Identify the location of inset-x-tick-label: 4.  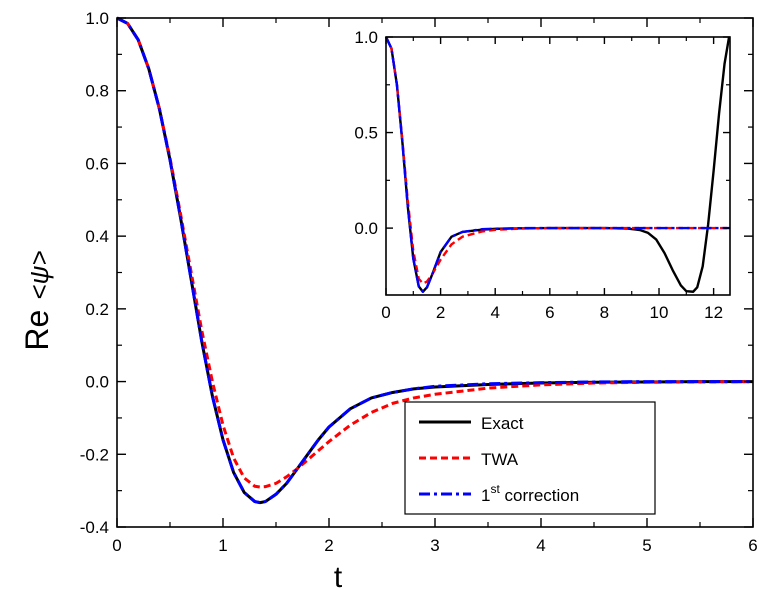
(494, 312).